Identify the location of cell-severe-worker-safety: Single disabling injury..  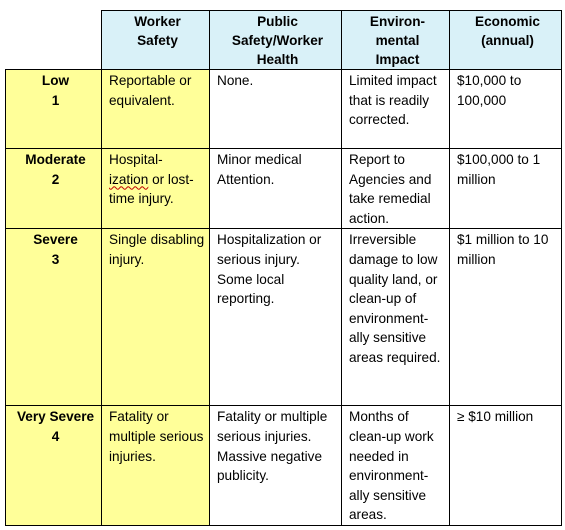
(155, 317).